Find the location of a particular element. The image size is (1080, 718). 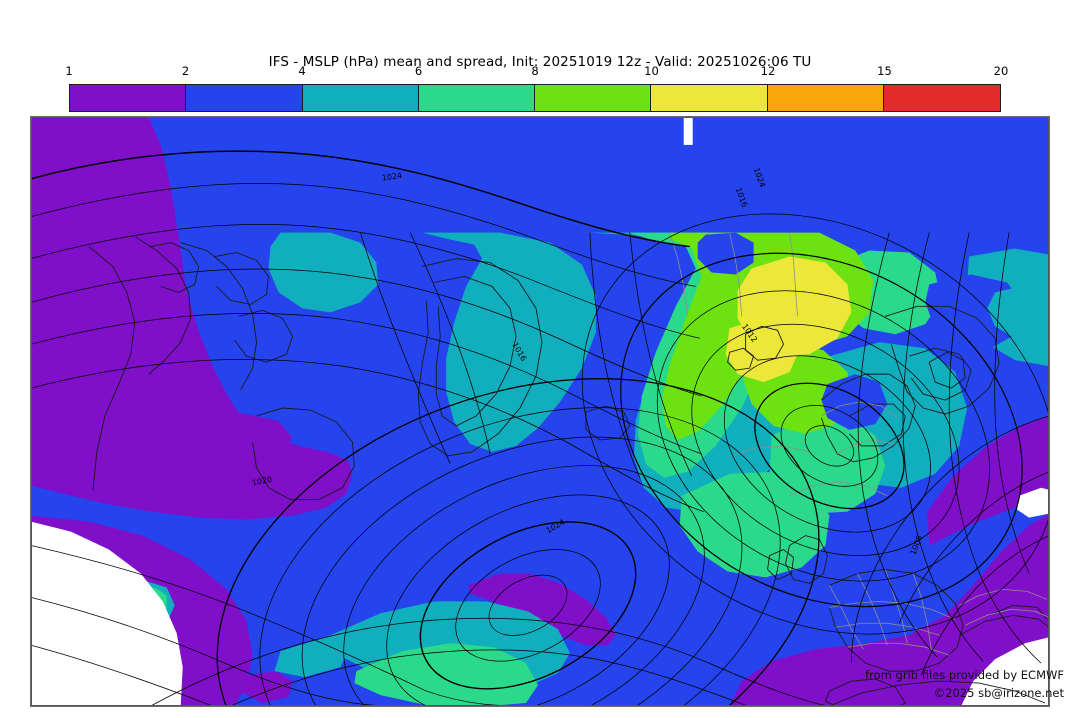

no-data-region-southeast is located at coordinates (1005, 671).